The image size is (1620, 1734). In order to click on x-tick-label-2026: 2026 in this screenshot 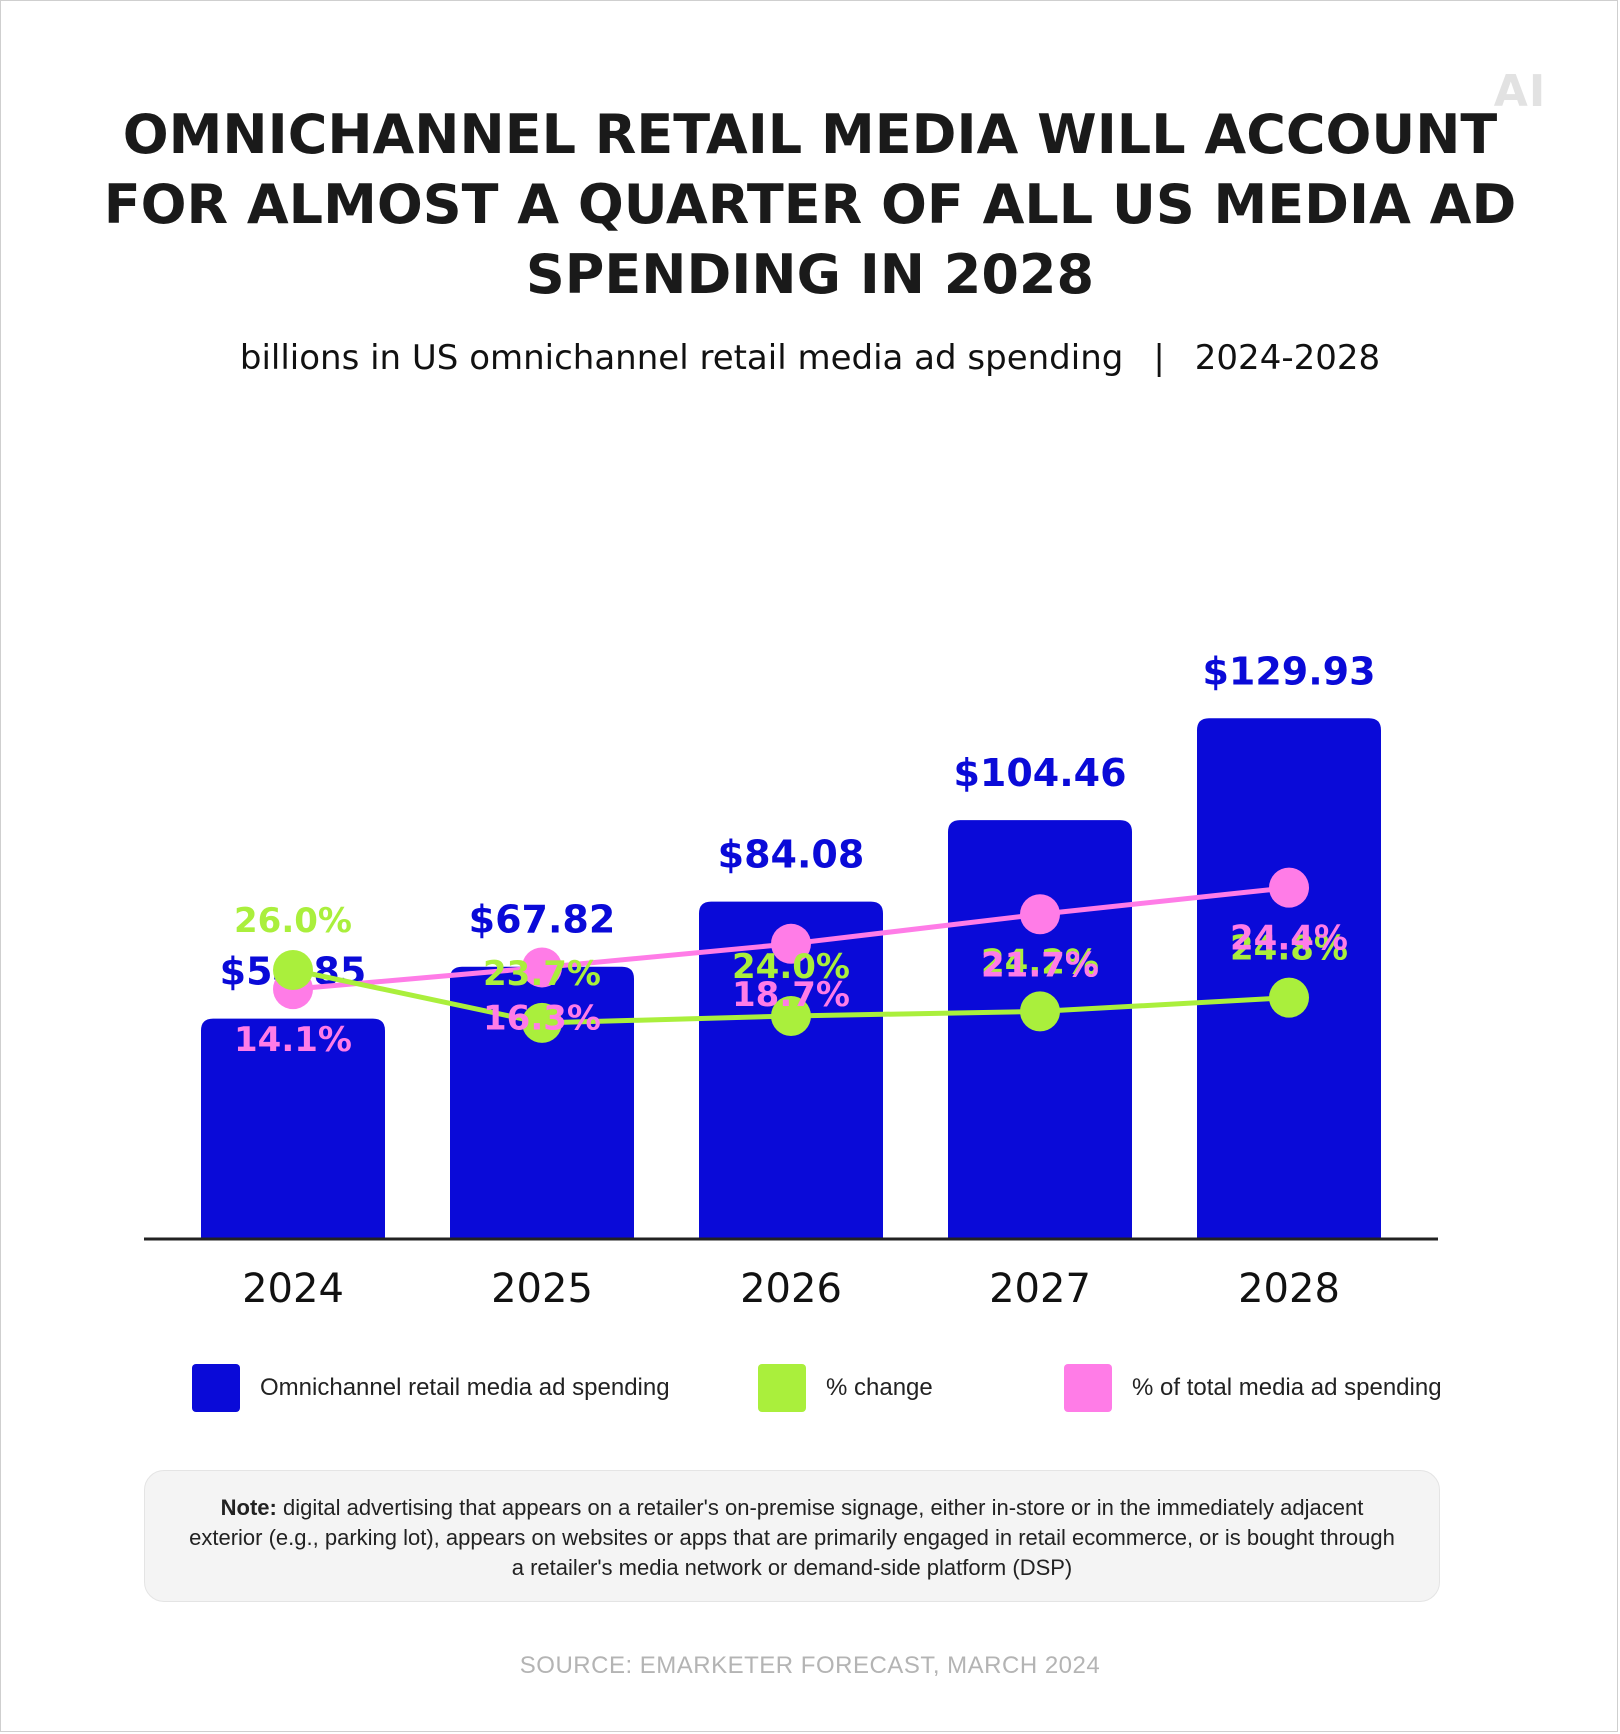, I will do `click(791, 1289)`.